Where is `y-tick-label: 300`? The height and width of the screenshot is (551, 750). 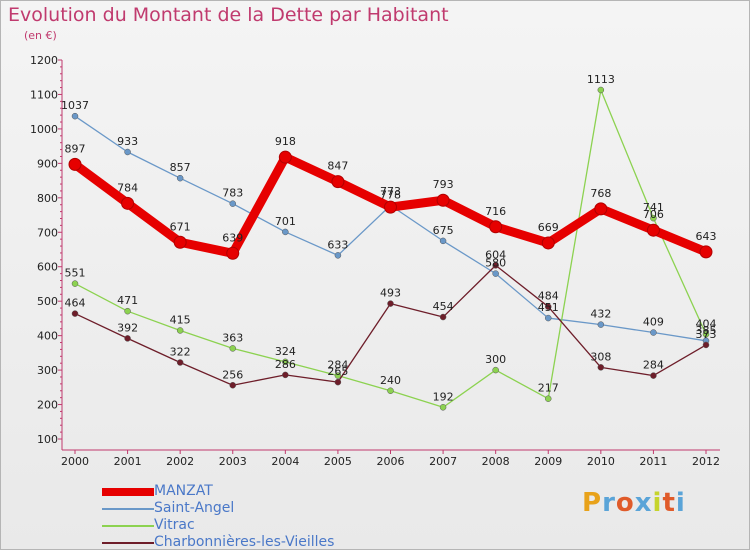
y-tick-label: 300 is located at coordinates (47, 370).